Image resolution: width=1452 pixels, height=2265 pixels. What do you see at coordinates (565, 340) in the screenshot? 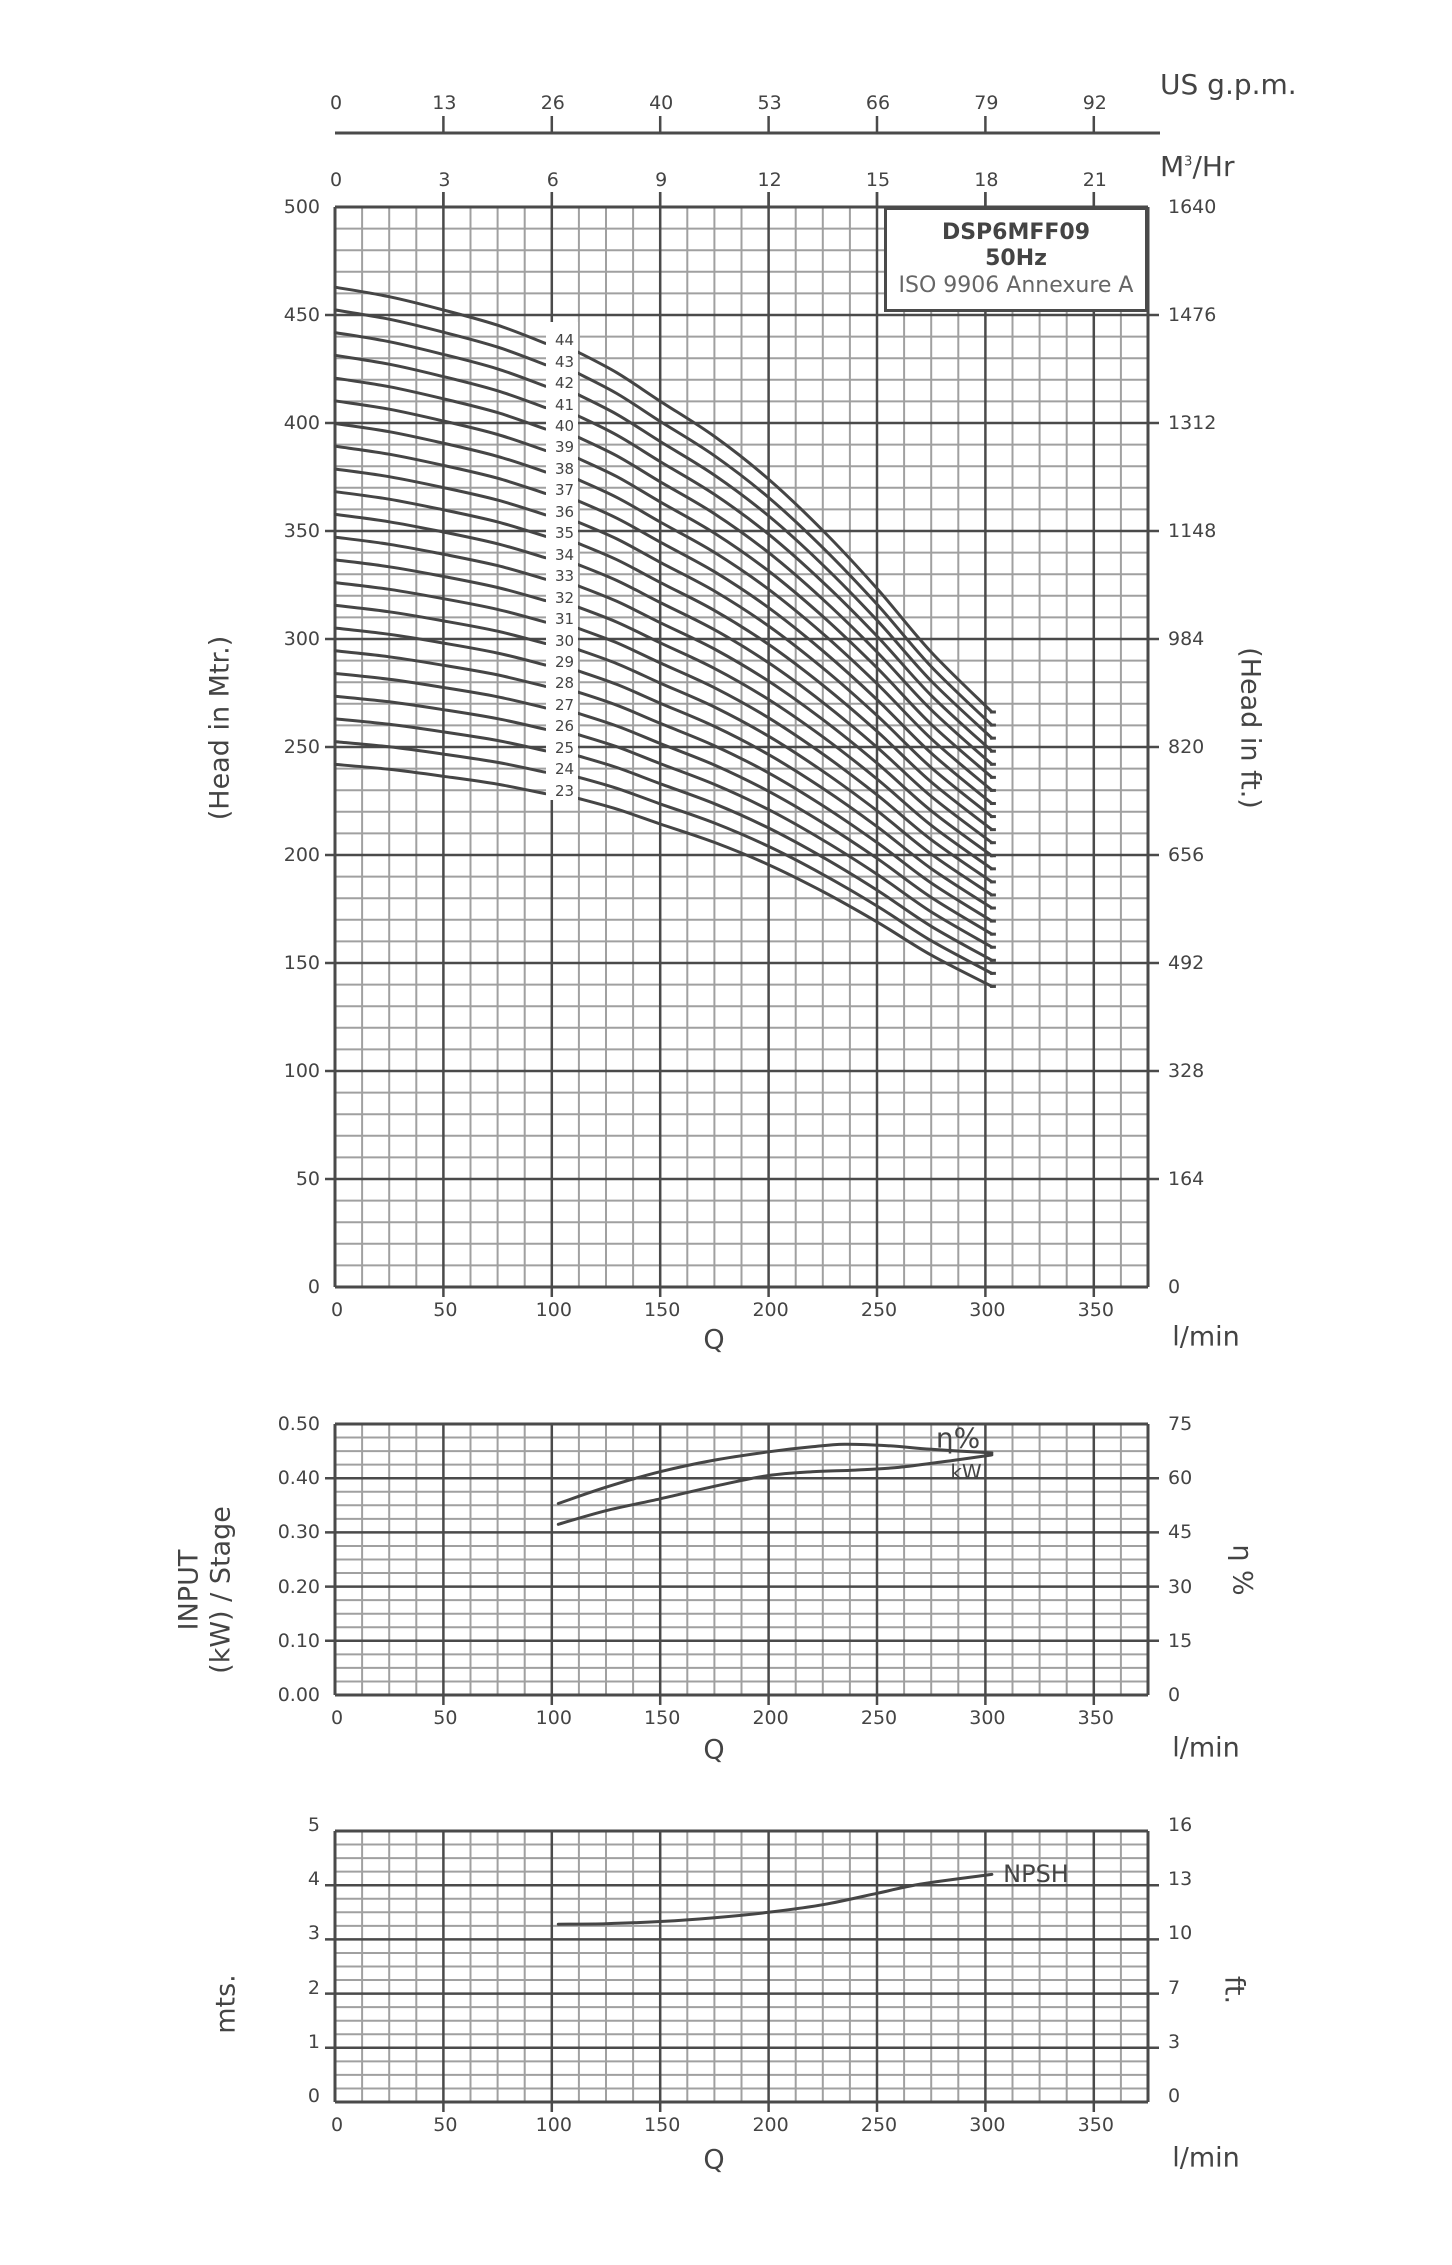
I see `stage-label-44: 44` at bounding box center [565, 340].